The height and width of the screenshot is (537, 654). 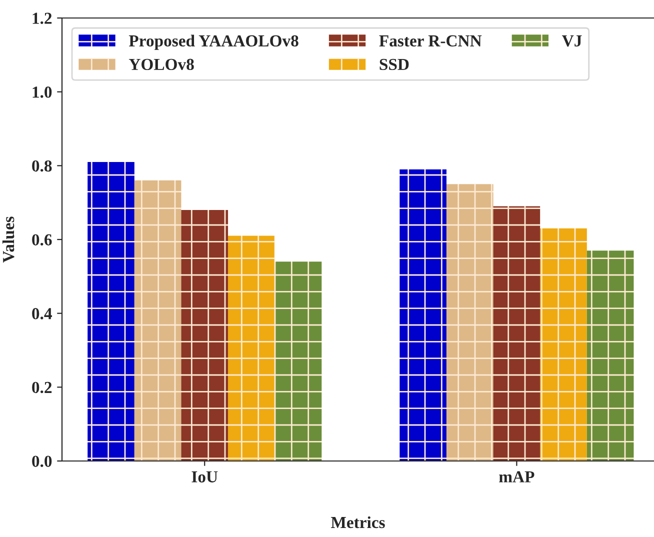 I want to click on x-tick-label: IoU, so click(x=205, y=476).